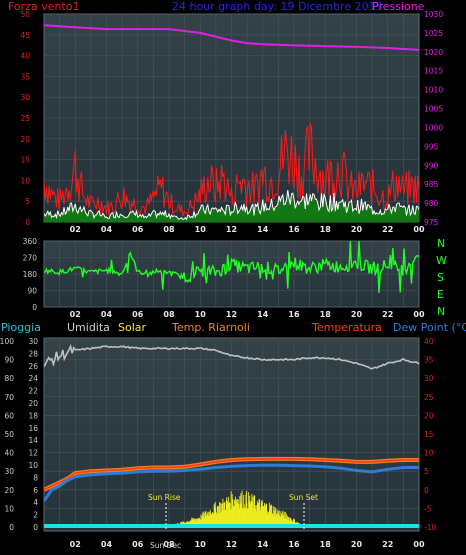  What do you see at coordinates (33, 366) in the screenshot?
I see `humidity-ytick: 26` at bounding box center [33, 366].